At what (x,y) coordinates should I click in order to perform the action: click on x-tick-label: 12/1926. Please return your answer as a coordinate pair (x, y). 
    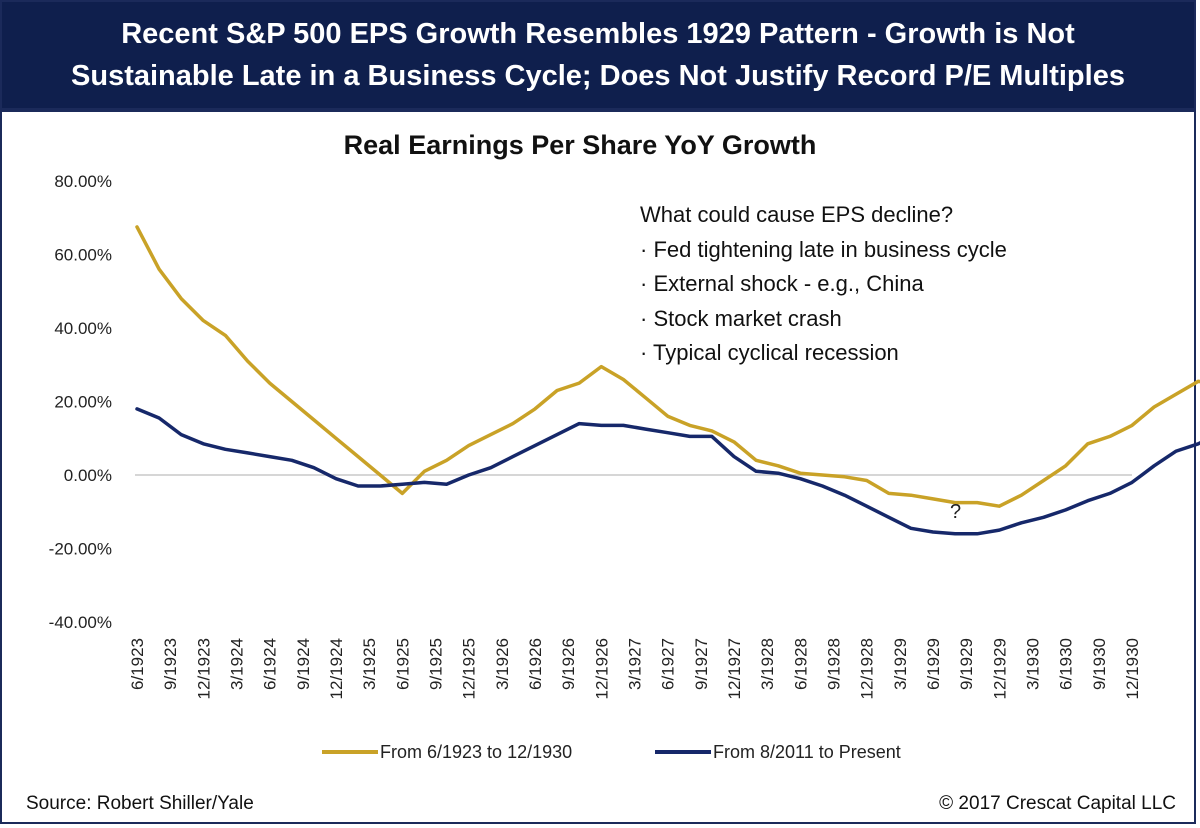
    Looking at the image, I should click on (601, 668).